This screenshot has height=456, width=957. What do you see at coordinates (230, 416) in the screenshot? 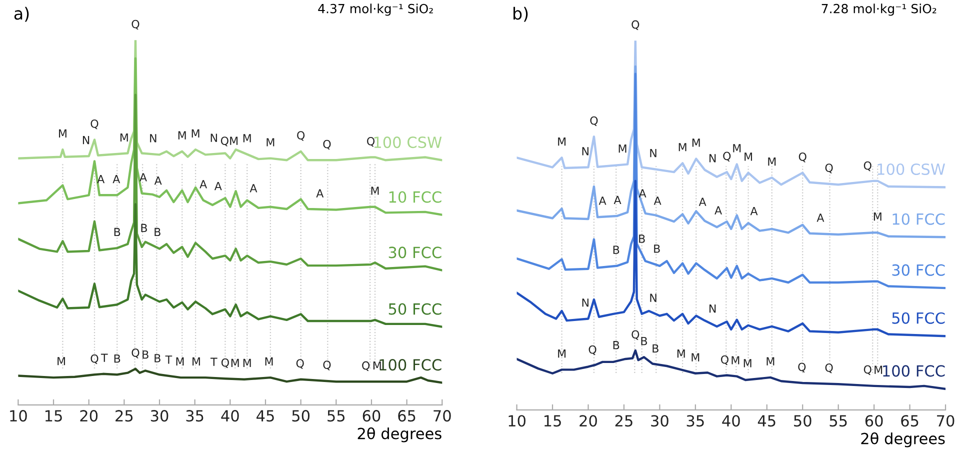
I see `x-tick-label: 40` at bounding box center [230, 416].